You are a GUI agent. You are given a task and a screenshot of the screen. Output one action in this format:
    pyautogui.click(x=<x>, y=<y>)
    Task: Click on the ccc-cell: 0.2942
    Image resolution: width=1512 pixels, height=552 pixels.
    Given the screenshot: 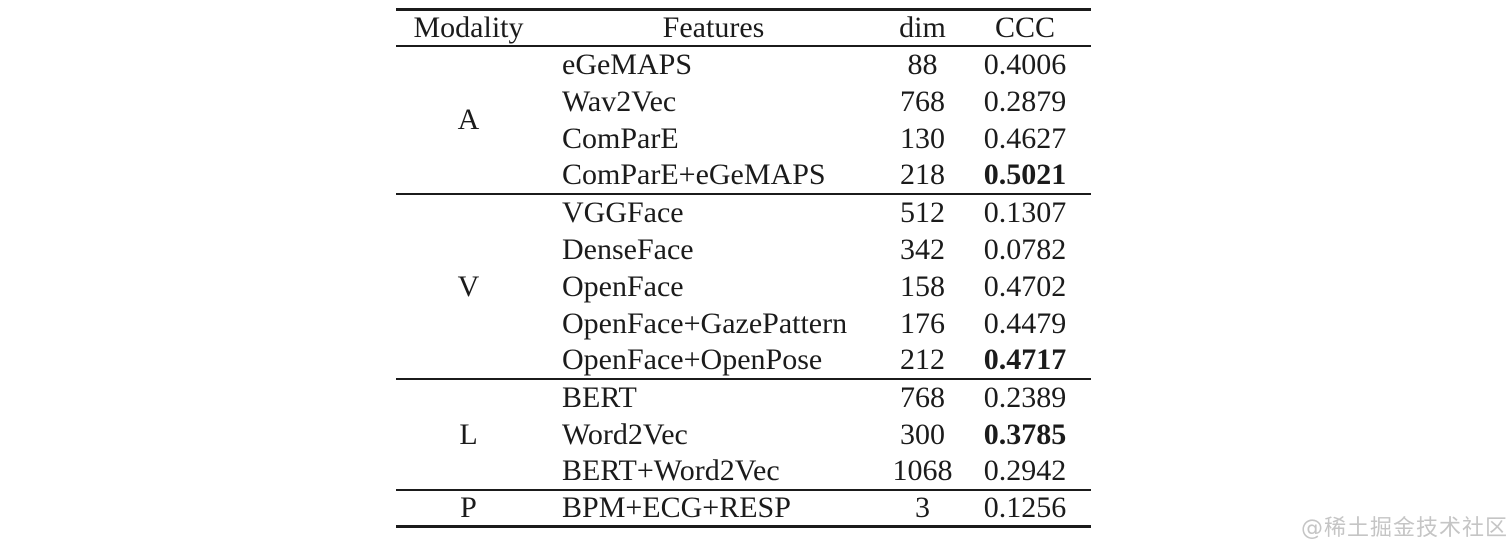 What is the action you would take?
    pyautogui.click(x=1025, y=470)
    